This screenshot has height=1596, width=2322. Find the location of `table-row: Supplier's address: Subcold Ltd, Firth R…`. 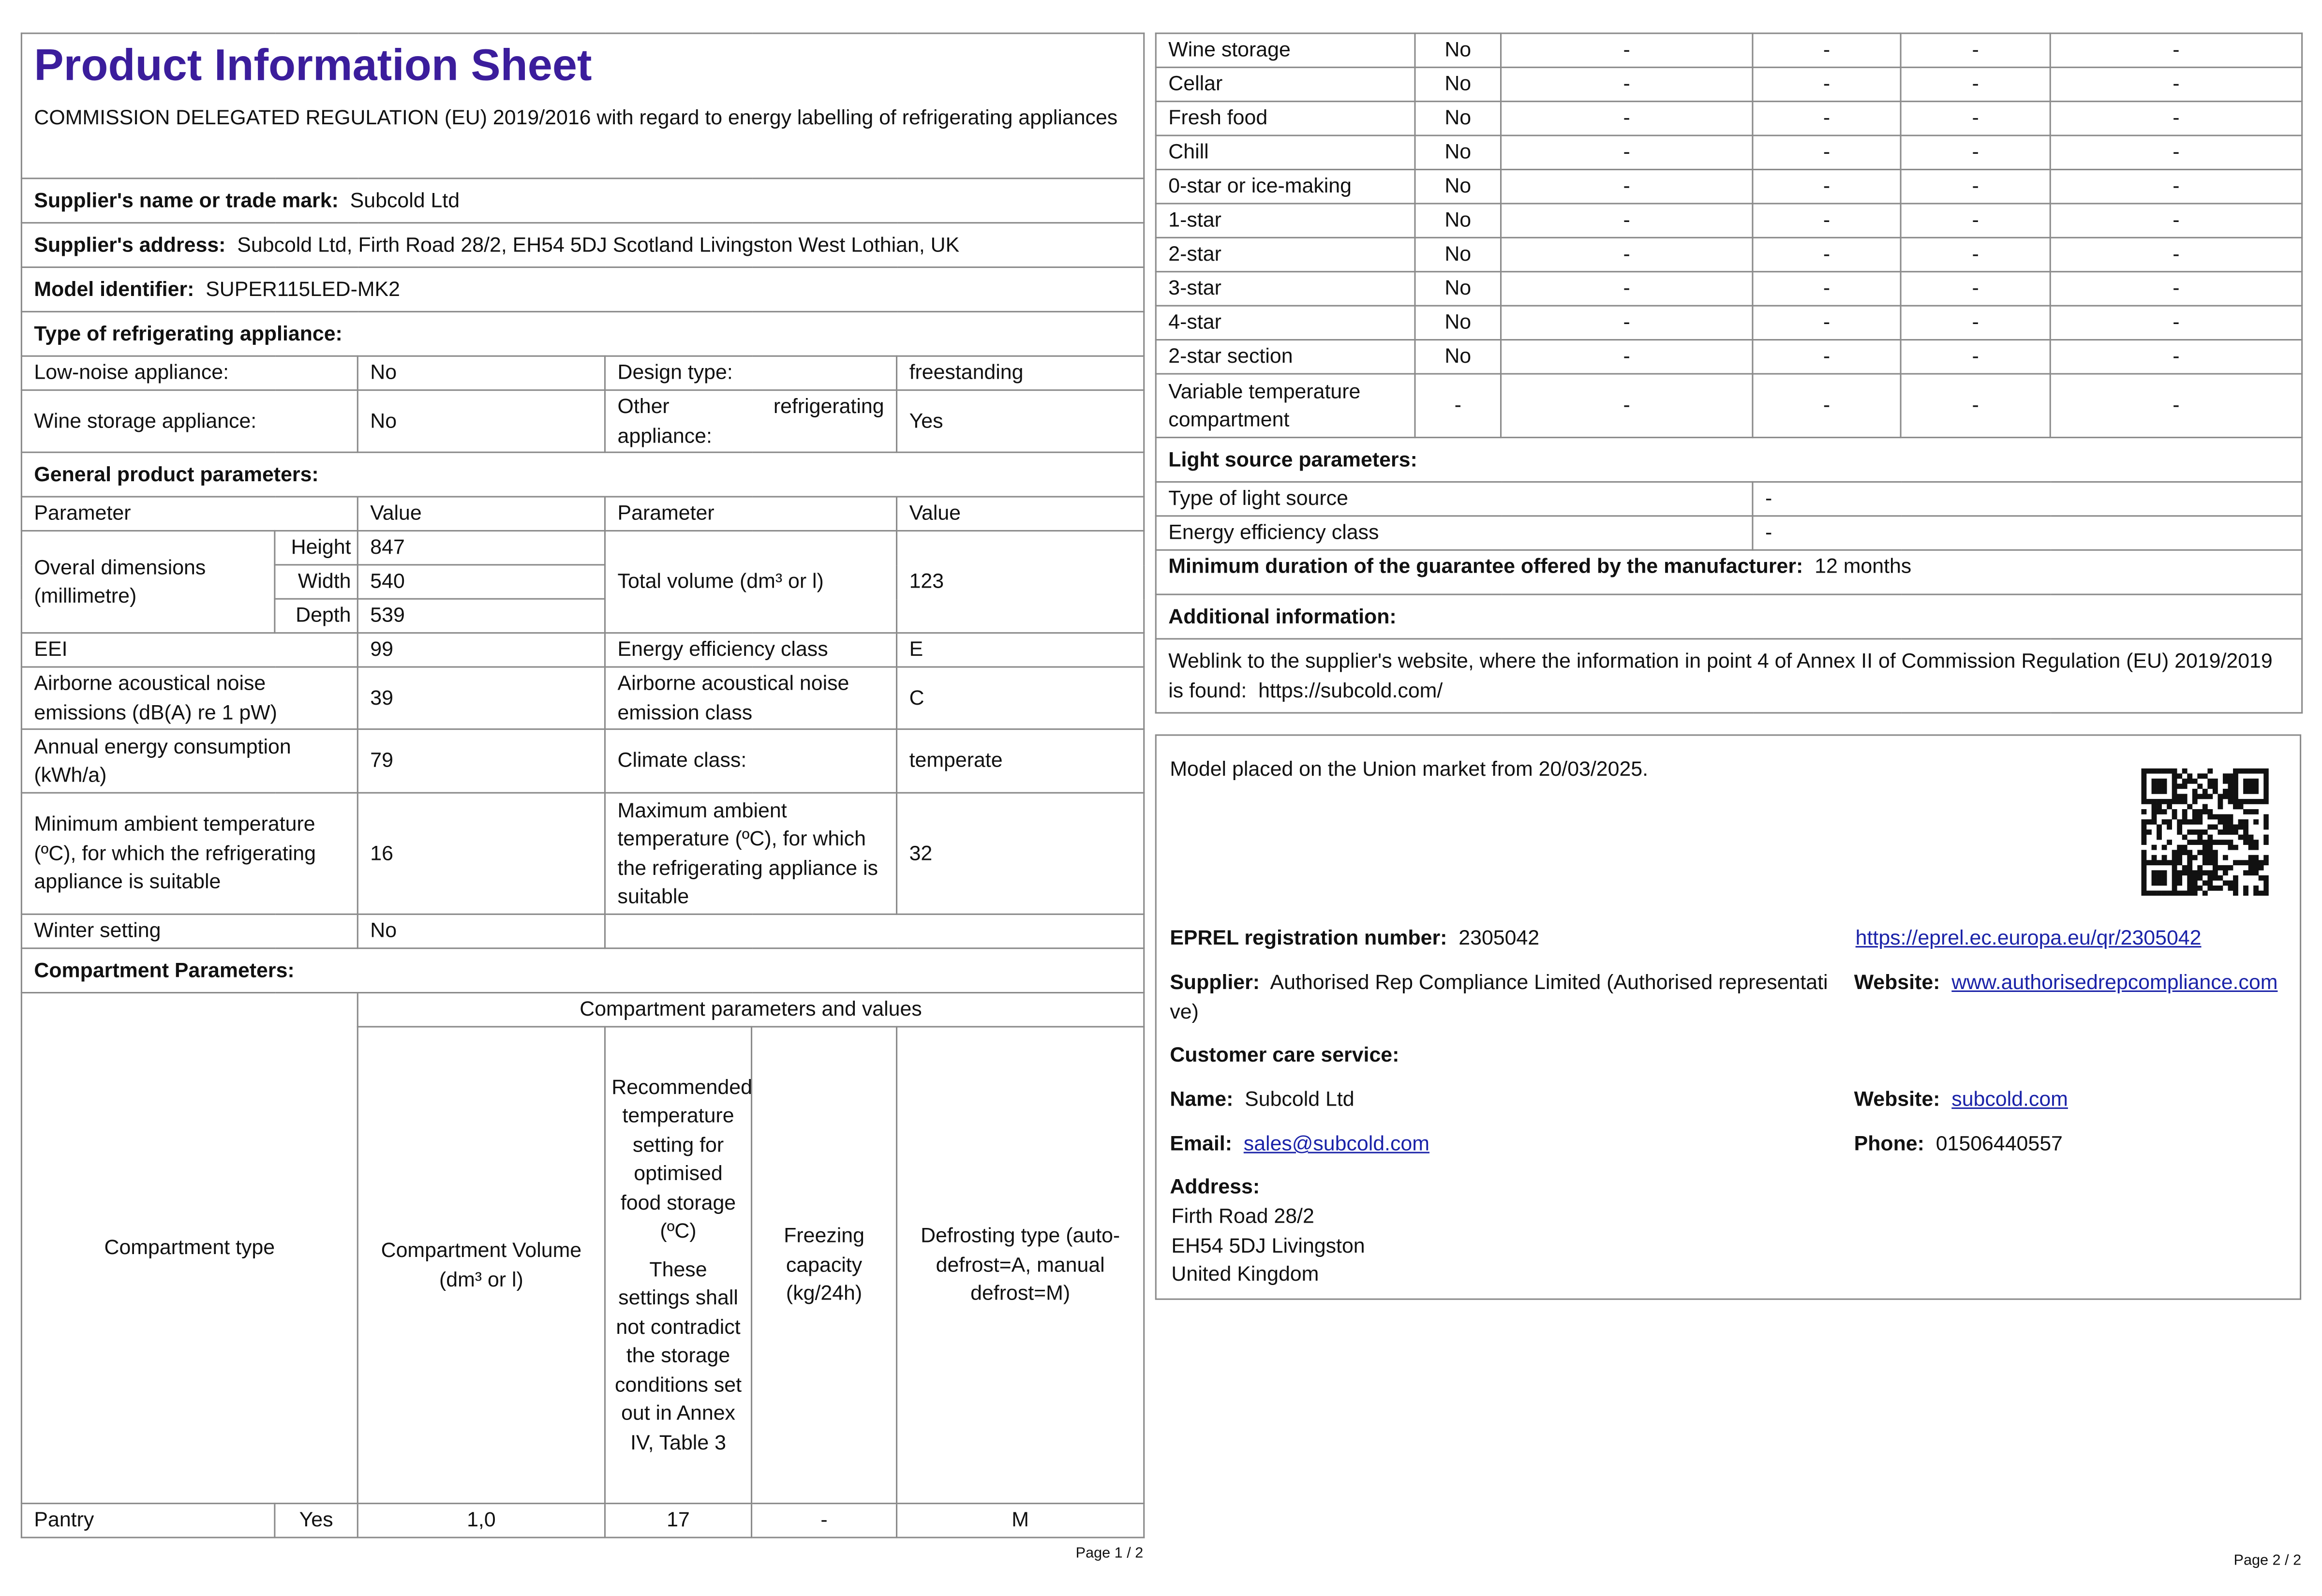

table-row: Supplier's address: Subcold Ltd, Firth R… is located at coordinates (582, 245).